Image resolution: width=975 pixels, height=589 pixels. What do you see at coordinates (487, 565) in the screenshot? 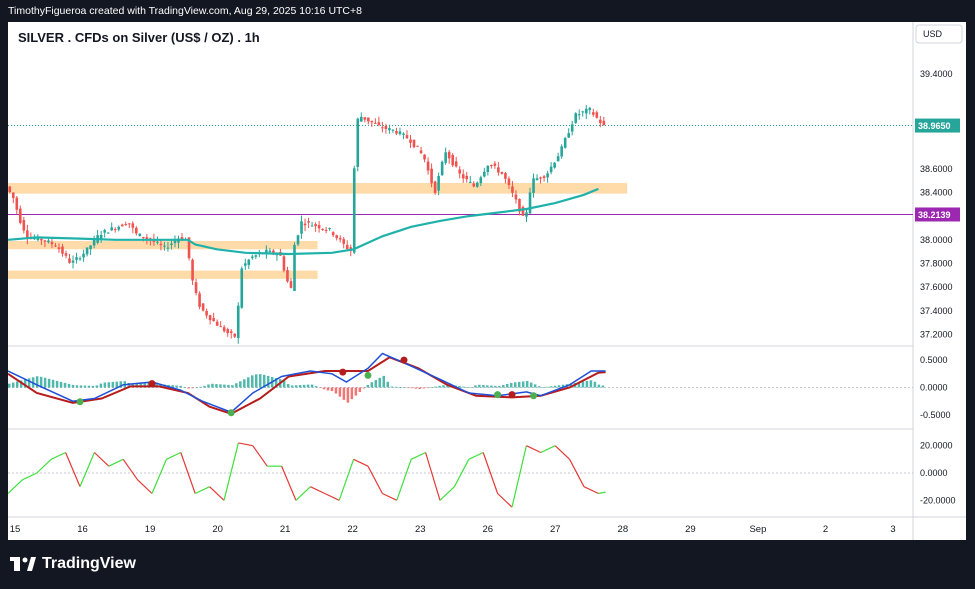
I see `footer: TradingView` at bounding box center [487, 565].